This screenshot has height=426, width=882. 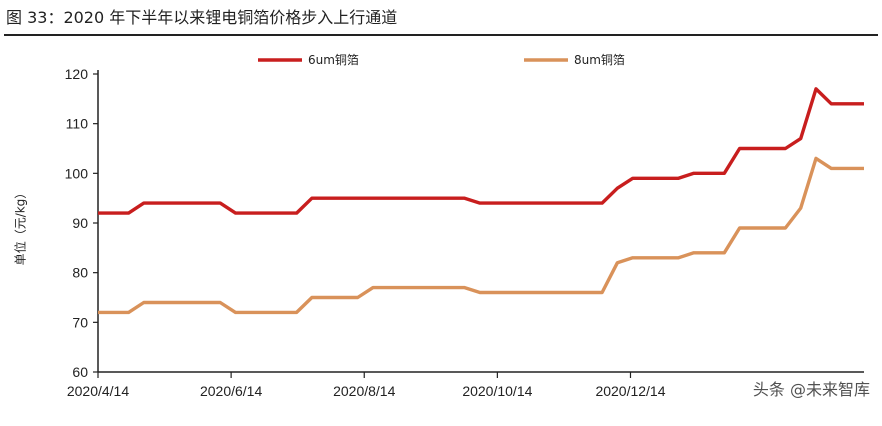 I want to click on x-tick-label: 2020/10/14, so click(x=497, y=391).